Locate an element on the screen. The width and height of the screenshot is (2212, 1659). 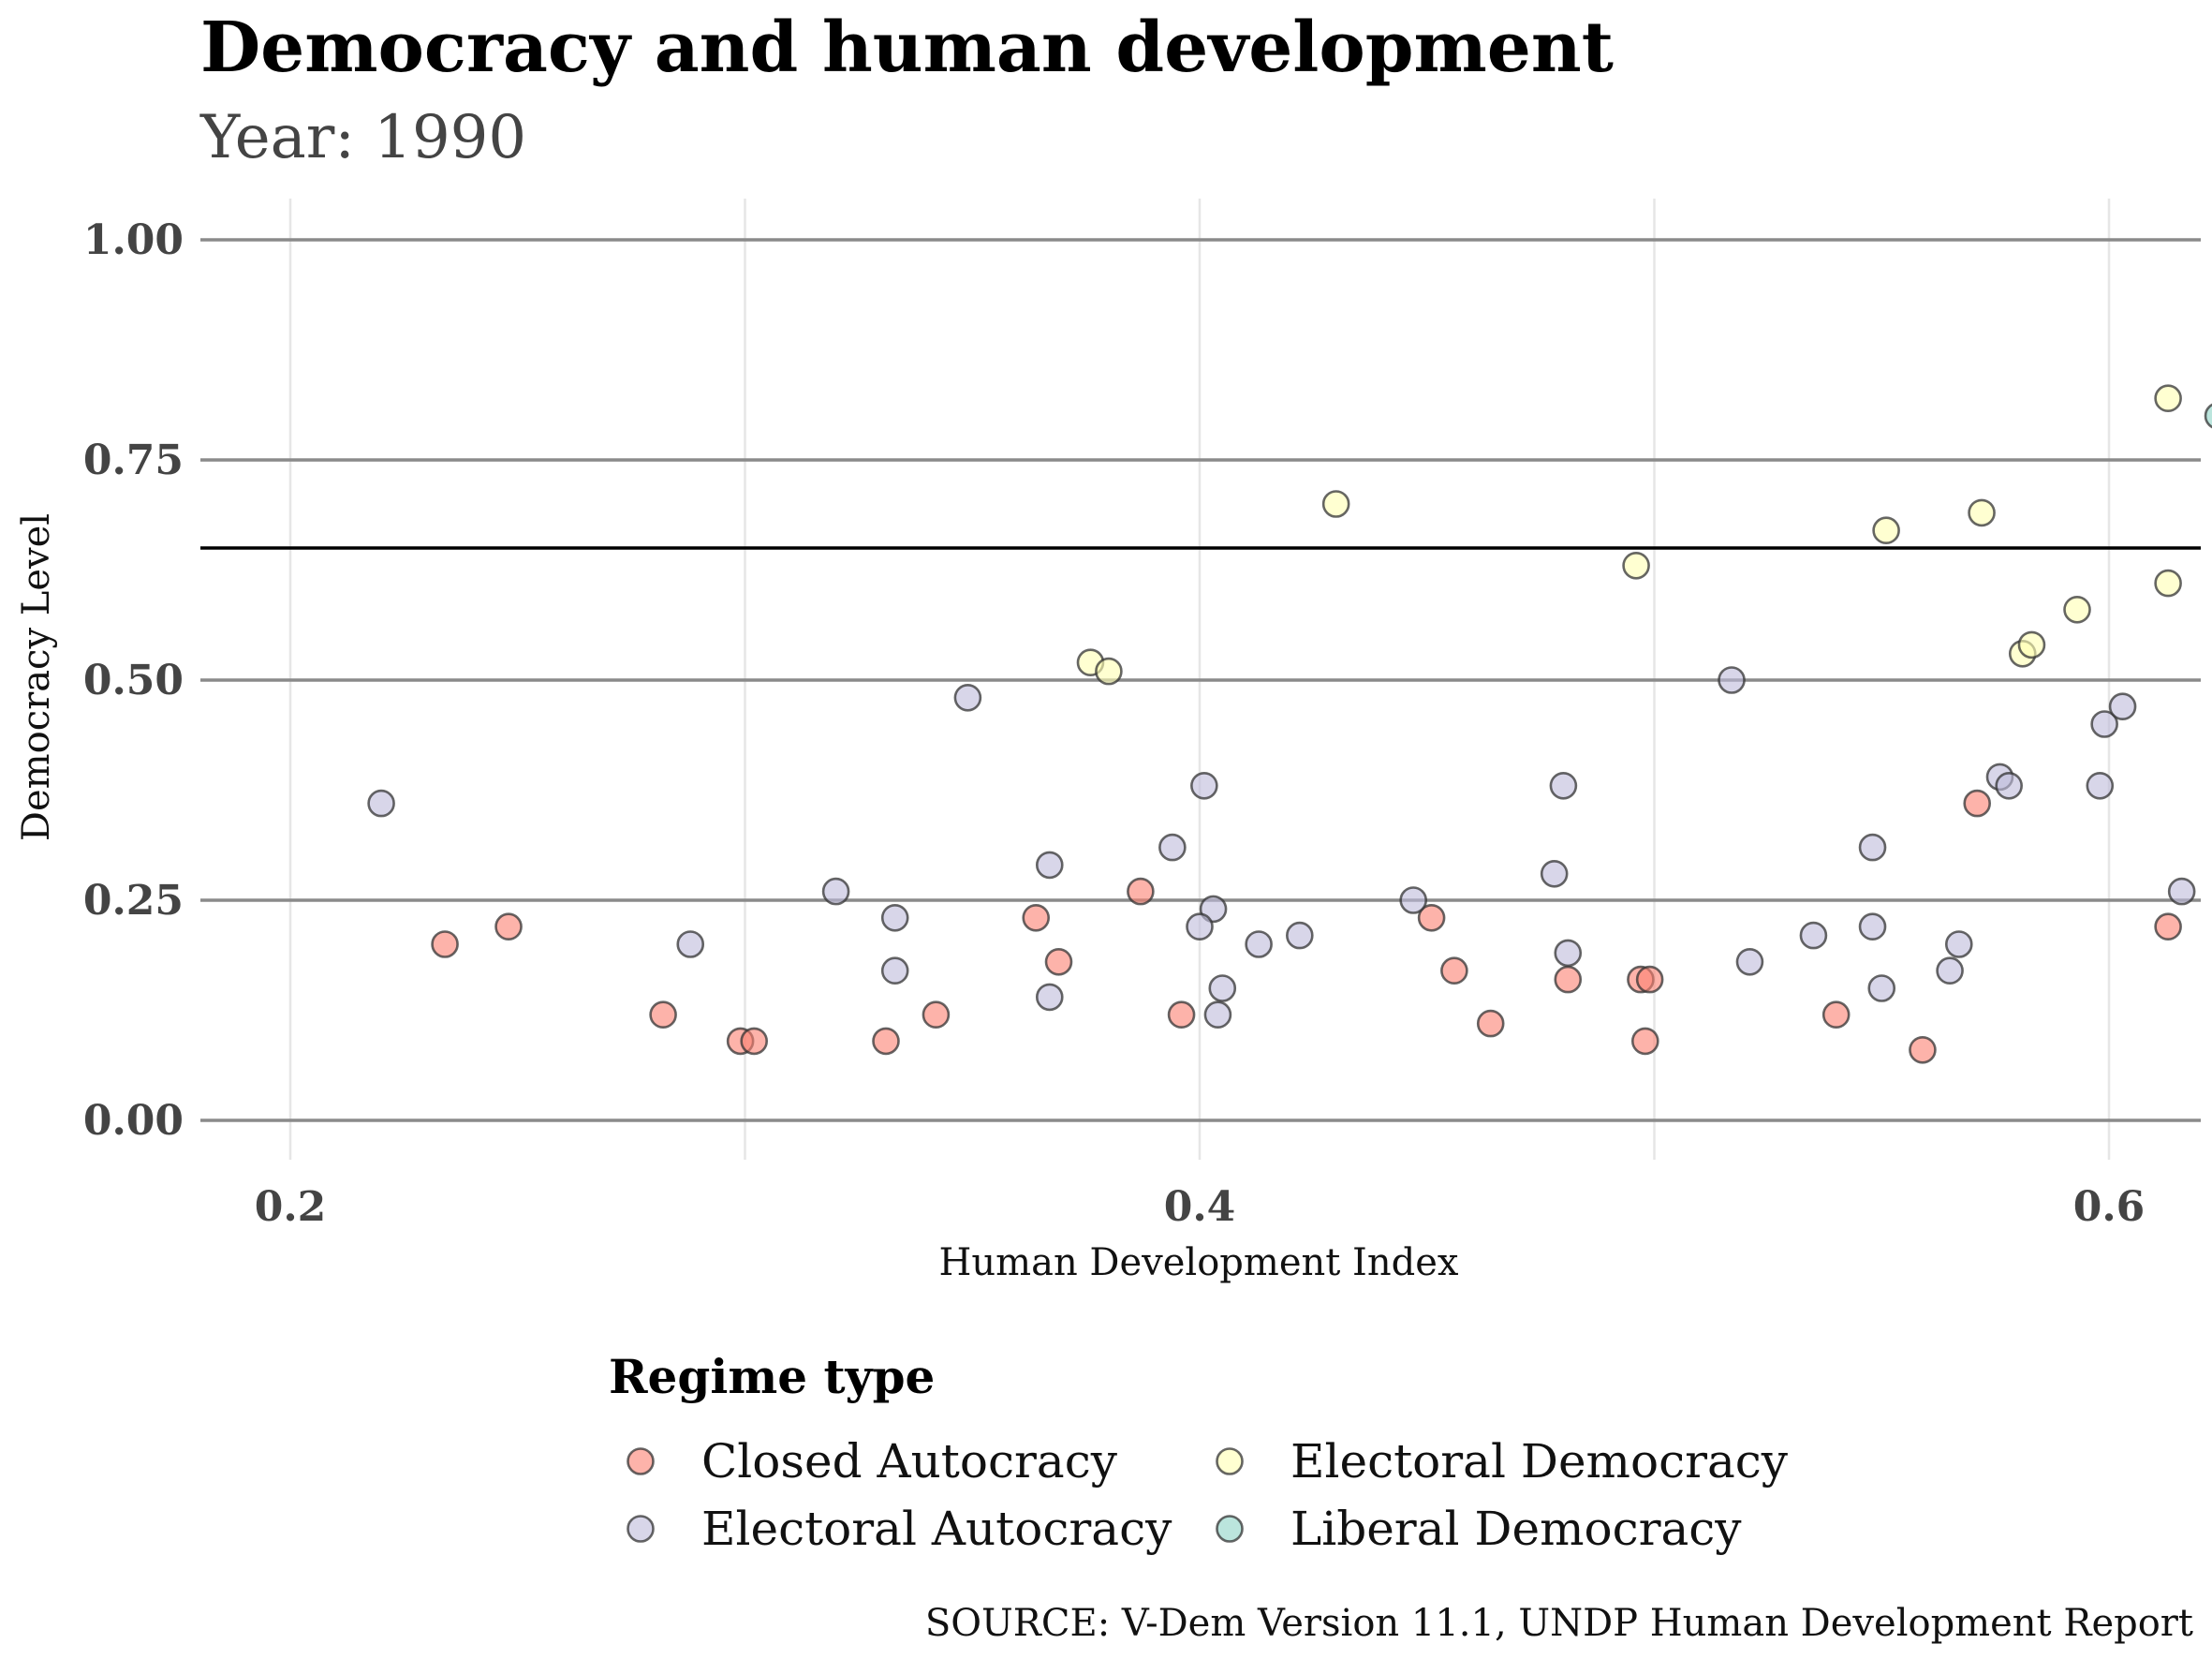
legend-label: Liberal Democracy is located at coordinates (1516, 1529).